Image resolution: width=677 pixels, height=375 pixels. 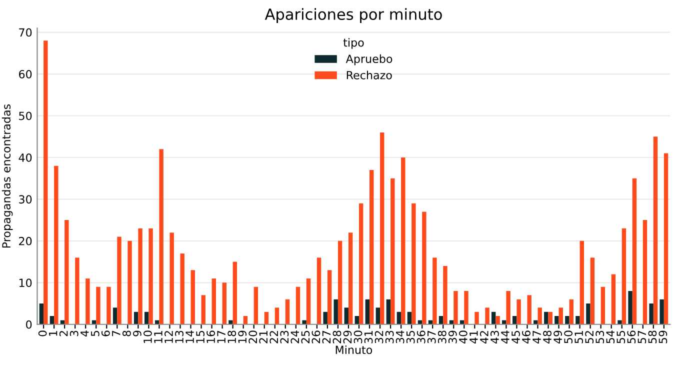 What do you see at coordinates (7, 176) in the screenshot?
I see `y-axis-title: Propagandas encontradas` at bounding box center [7, 176].